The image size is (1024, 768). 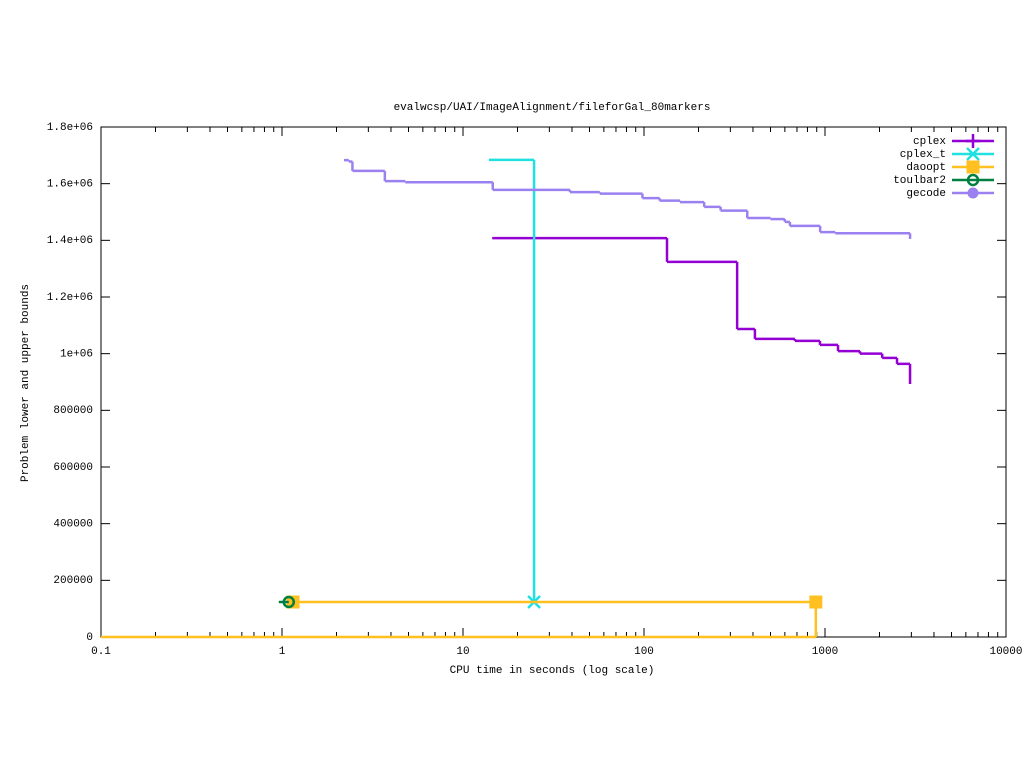 What do you see at coordinates (76, 355) in the screenshot?
I see `y-tick-label: 1e+06` at bounding box center [76, 355].